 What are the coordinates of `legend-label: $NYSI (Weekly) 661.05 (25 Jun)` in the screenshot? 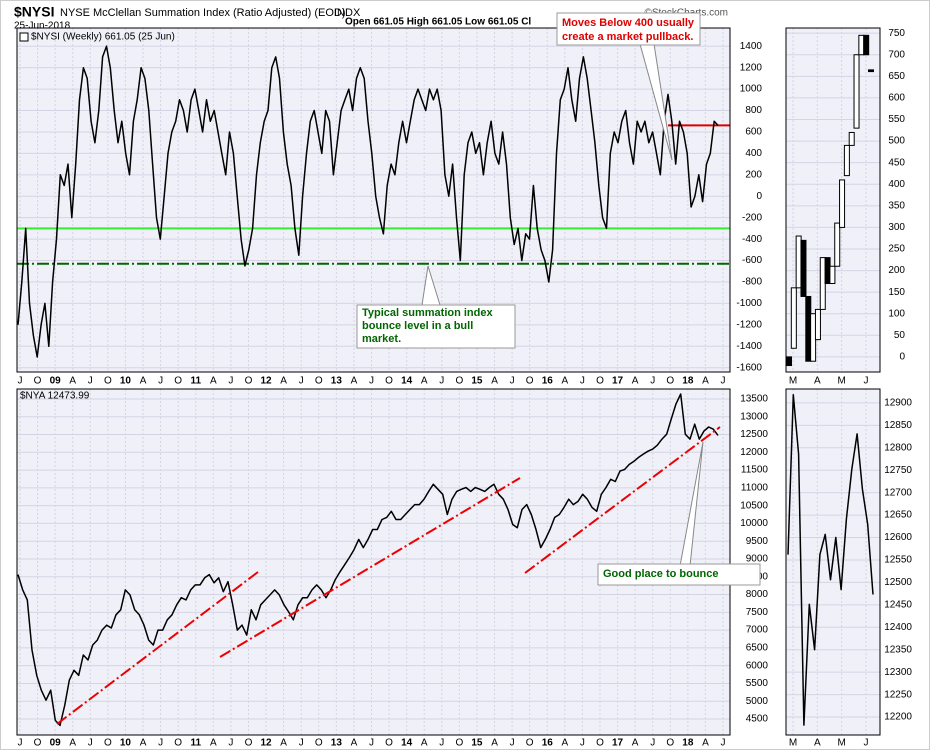 It's located at (103, 37).